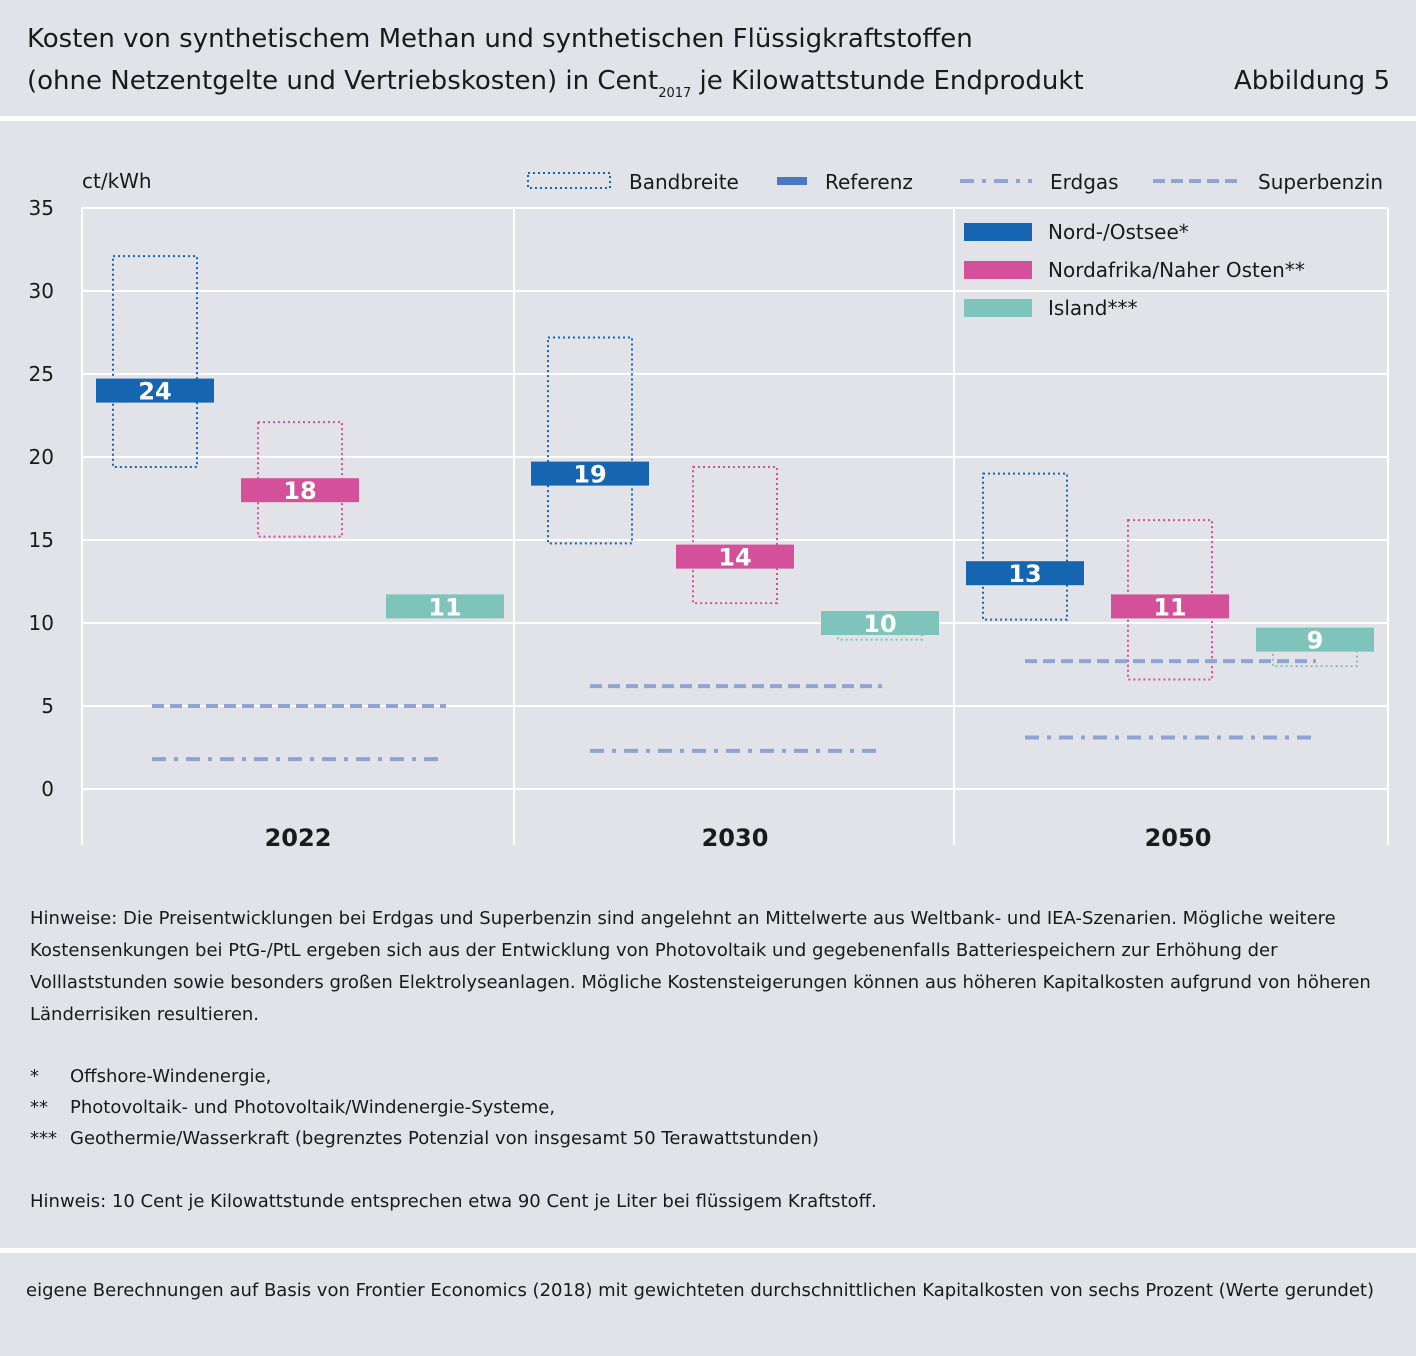  I want to click on reference-value-label: 24, so click(154, 392).